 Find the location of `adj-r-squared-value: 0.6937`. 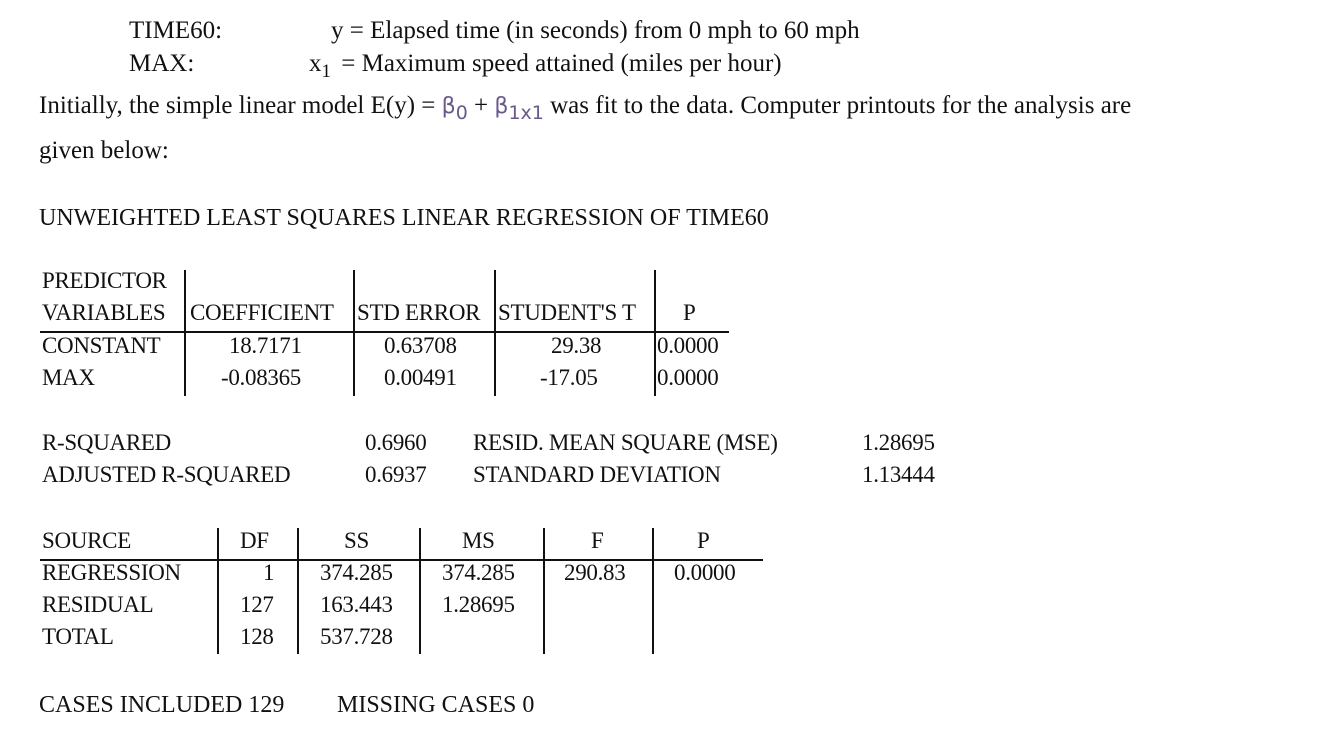

adj-r-squared-value: 0.6937 is located at coordinates (396, 474).